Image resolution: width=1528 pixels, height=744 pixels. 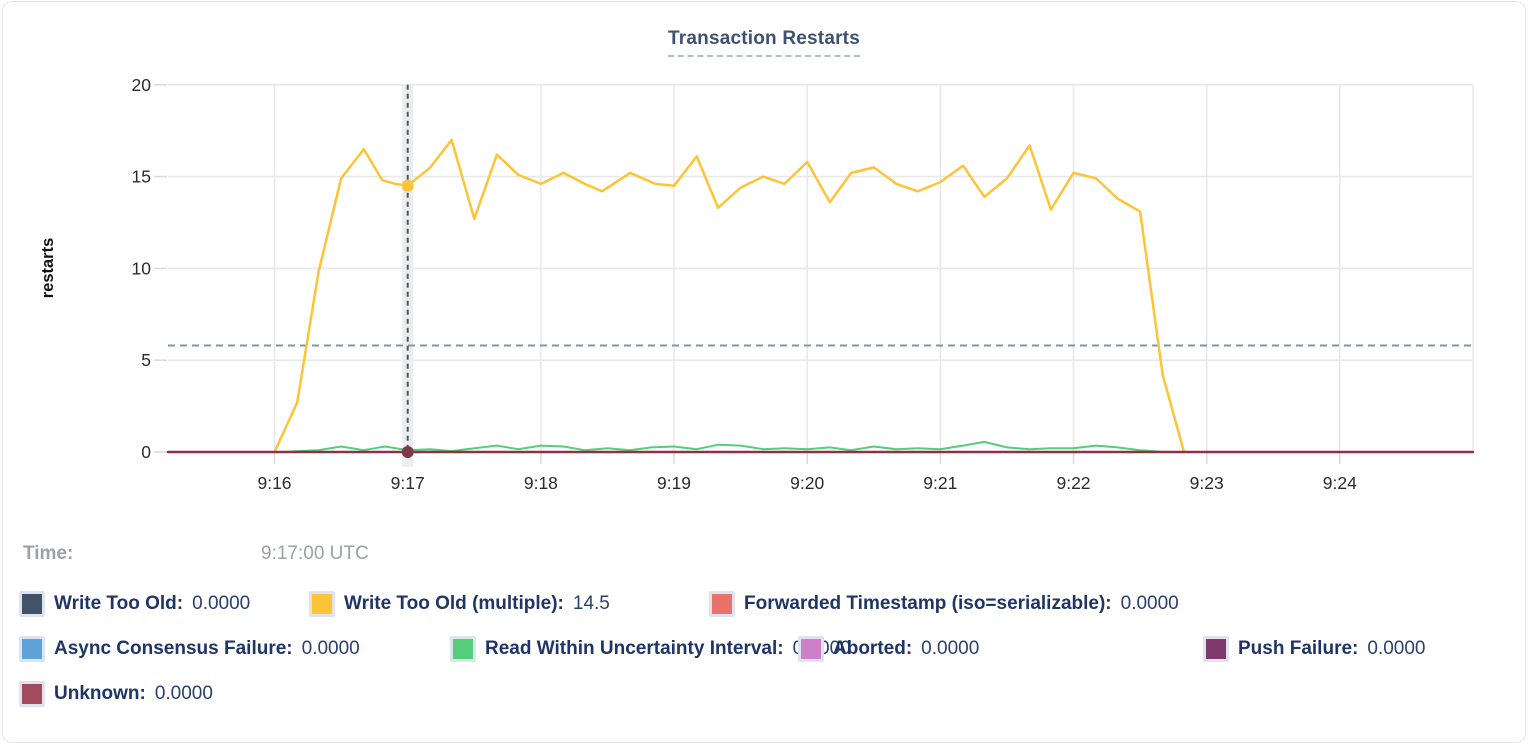 I want to click on legend-item-async-consensus-failure: Async Consensus Failure: 0.0000, so click(x=234, y=648).